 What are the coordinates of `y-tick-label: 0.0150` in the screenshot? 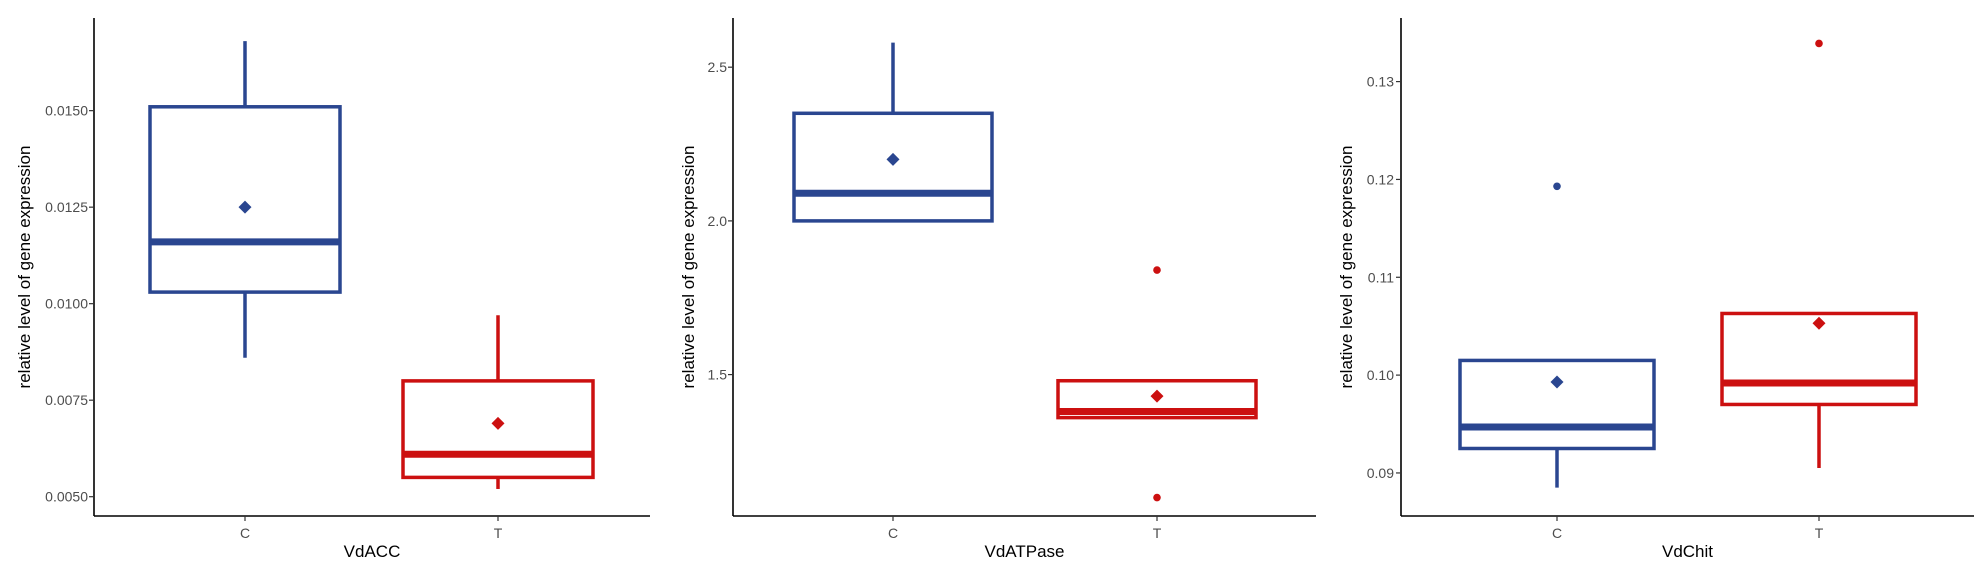 It's located at (66, 111).